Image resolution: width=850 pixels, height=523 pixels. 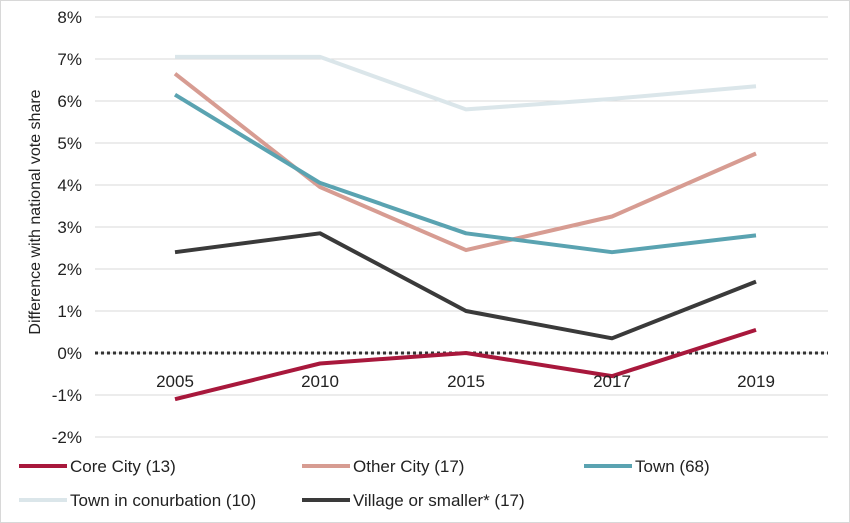 I want to click on legend-label: Town in conurbation (10), so click(x=163, y=500).